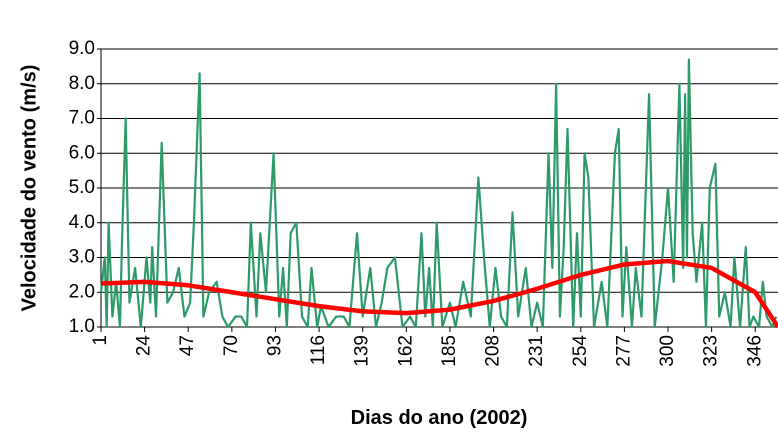 This screenshot has height=441, width=778. What do you see at coordinates (439, 293) in the screenshot?
I see `data-line` at bounding box center [439, 293].